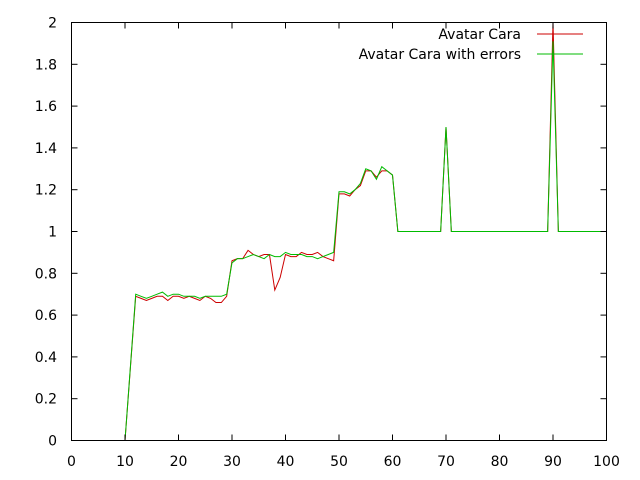 The width and height of the screenshot is (640, 480). What do you see at coordinates (46, 358) in the screenshot?
I see `y-tick-label: 0.4` at bounding box center [46, 358].